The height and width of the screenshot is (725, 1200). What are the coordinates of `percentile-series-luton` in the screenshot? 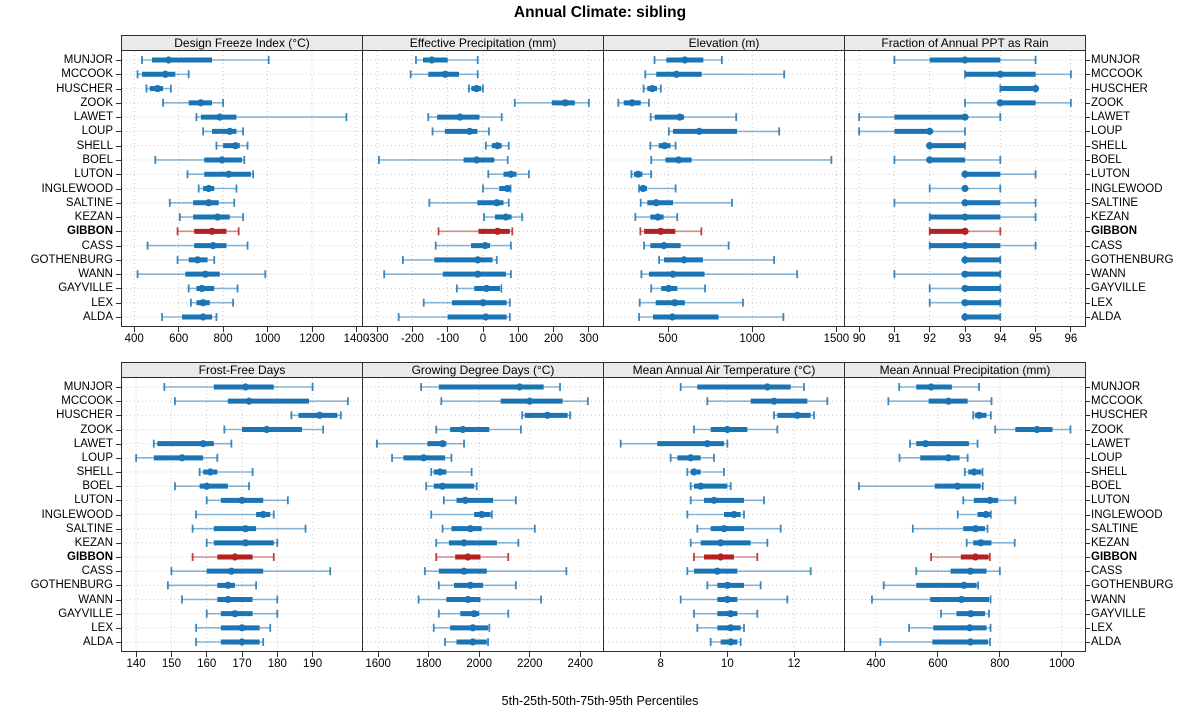 It's located at (999, 174).